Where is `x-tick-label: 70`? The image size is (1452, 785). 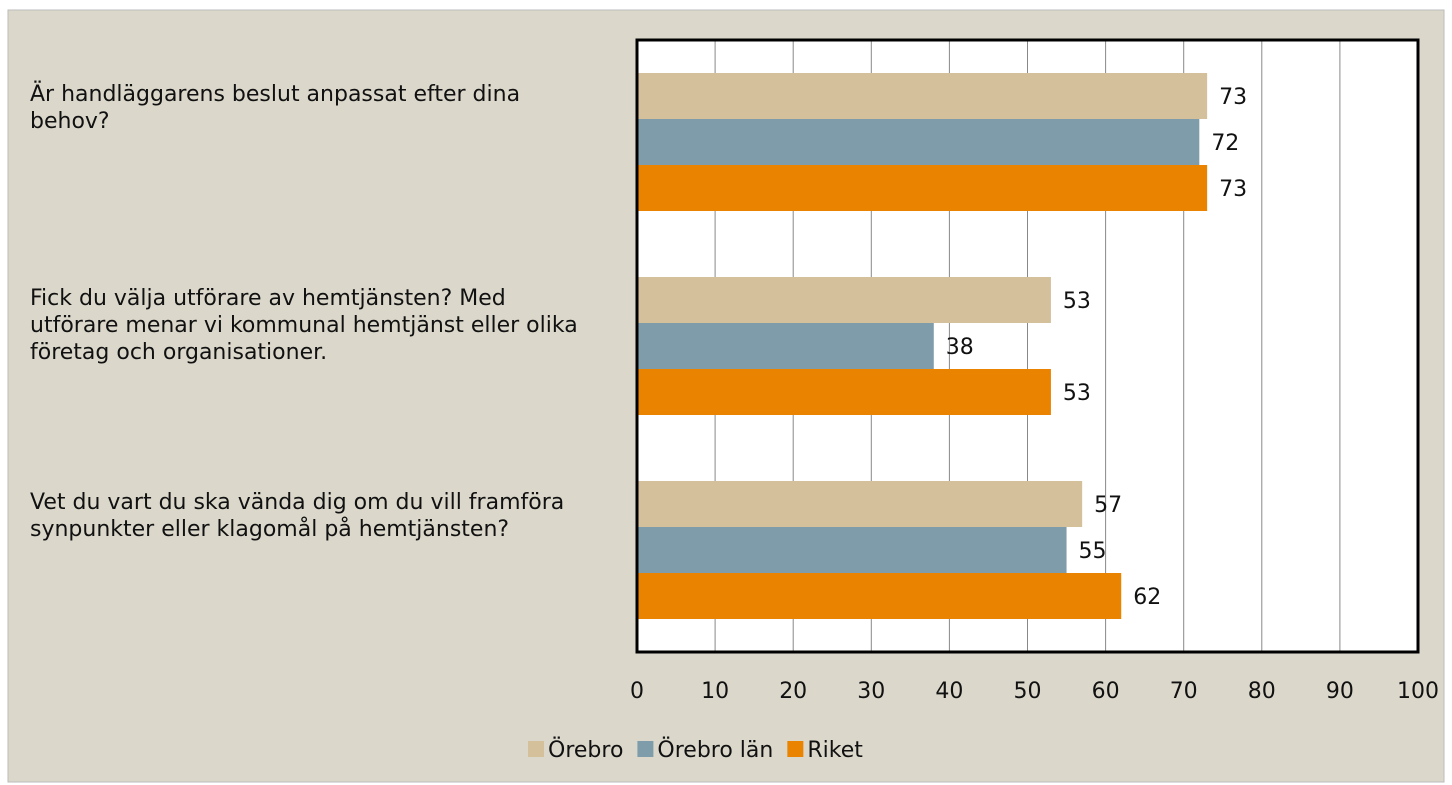 x-tick-label: 70 is located at coordinates (1184, 691).